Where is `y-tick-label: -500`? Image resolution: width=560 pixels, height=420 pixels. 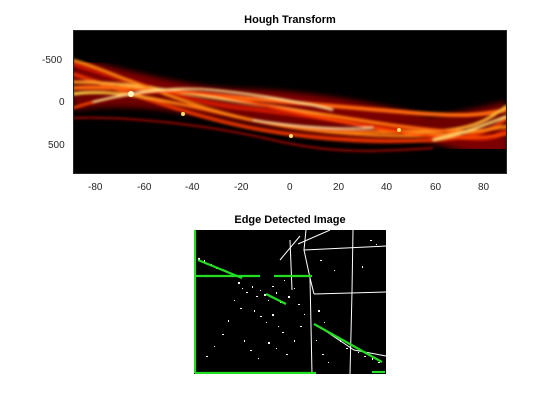
y-tick-label: -500 is located at coordinates (52, 60).